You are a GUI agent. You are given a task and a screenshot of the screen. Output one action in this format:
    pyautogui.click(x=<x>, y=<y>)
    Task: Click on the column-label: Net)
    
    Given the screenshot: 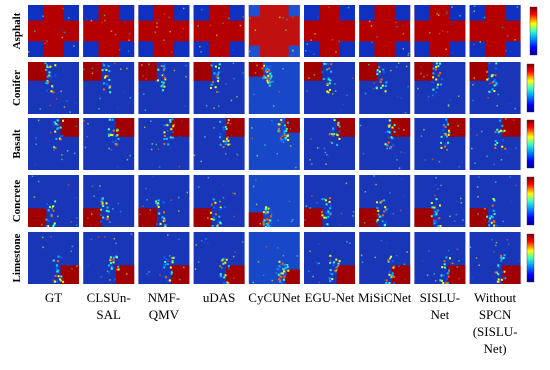 What is the action you would take?
    pyautogui.click(x=495, y=348)
    